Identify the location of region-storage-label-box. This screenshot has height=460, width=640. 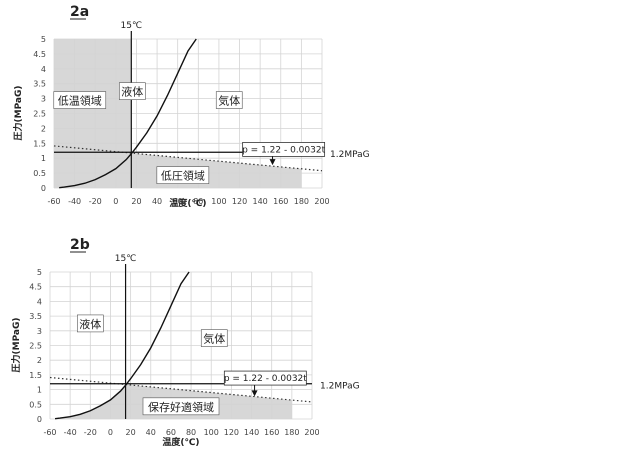
(181, 406).